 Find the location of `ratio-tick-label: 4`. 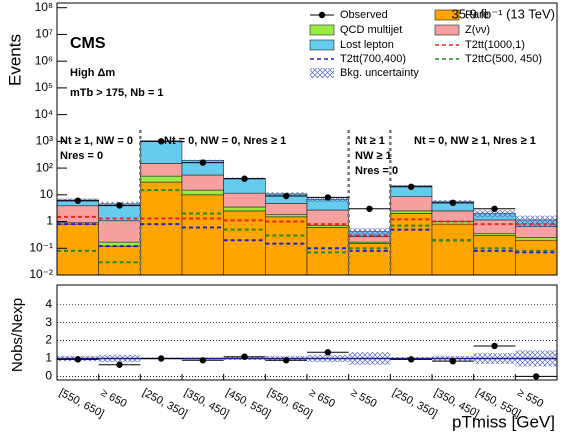

ratio-tick-label: 4 is located at coordinates (48, 304).